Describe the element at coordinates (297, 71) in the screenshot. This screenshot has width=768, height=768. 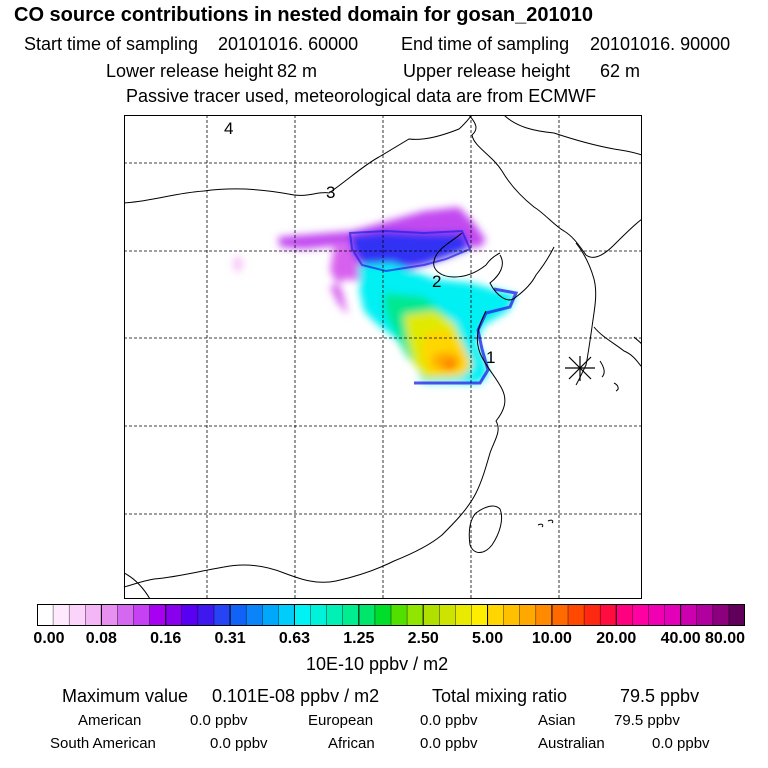
I see `lower-release-value: 82 m` at that location.